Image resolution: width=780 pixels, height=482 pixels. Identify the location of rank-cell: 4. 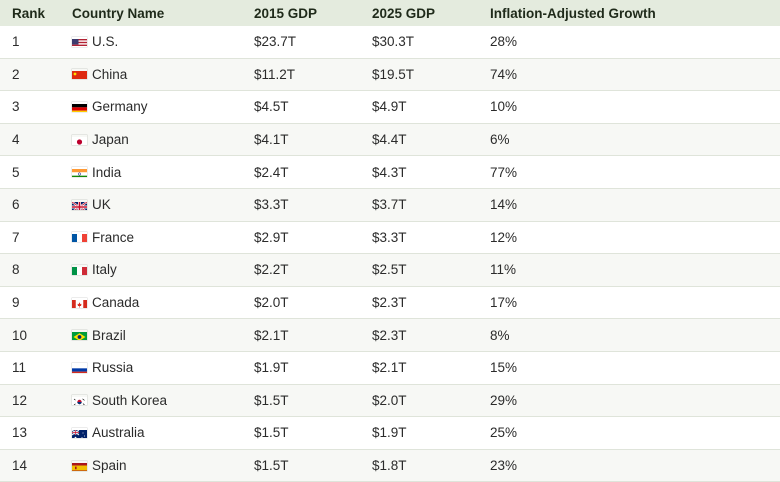
(36, 140).